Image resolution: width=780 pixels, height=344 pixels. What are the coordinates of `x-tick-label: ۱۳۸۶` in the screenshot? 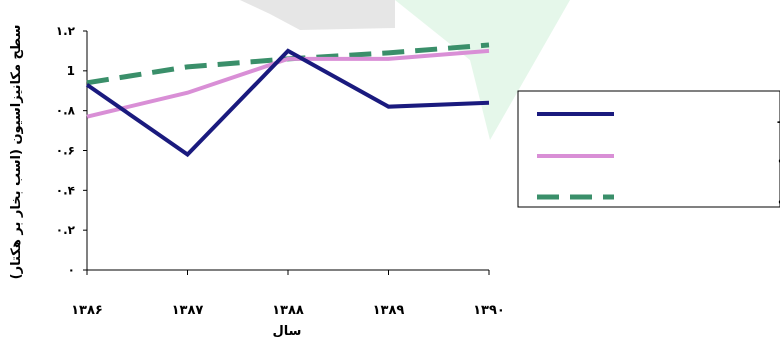 It's located at (87, 310).